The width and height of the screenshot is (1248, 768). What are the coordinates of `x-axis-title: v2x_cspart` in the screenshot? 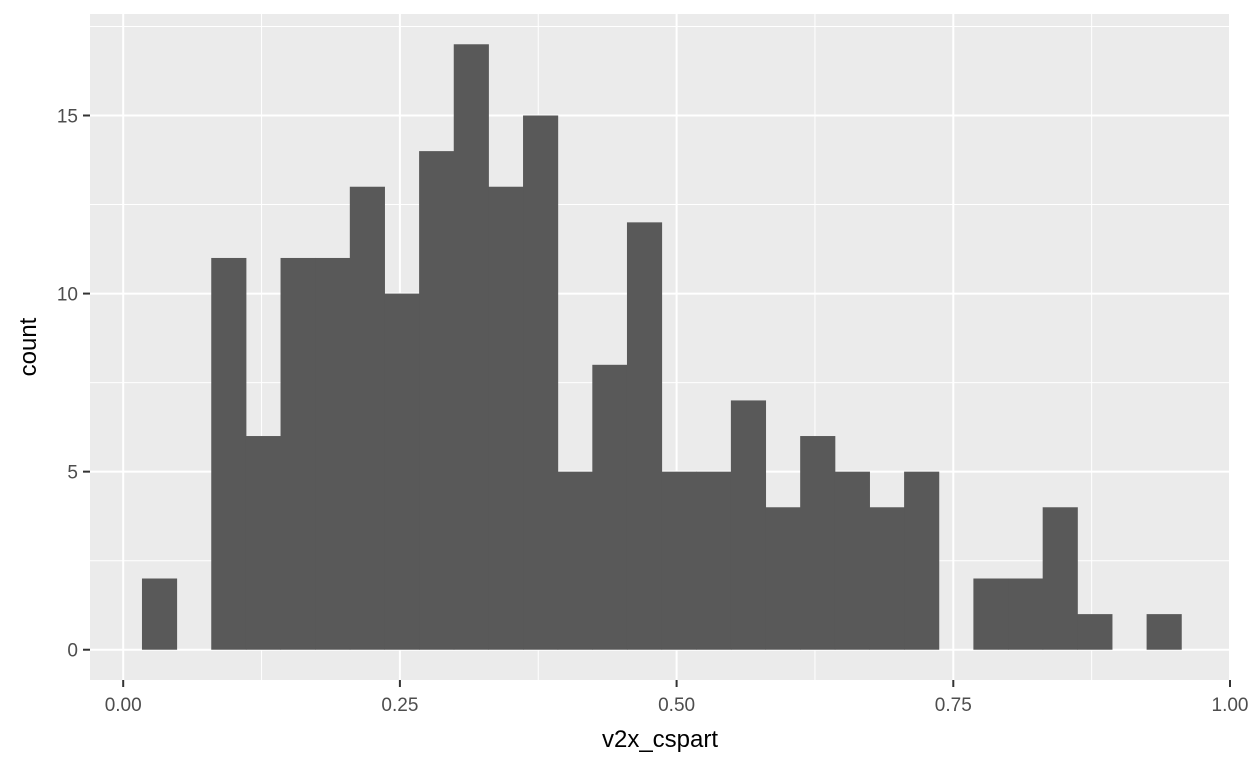 It's located at (660, 739).